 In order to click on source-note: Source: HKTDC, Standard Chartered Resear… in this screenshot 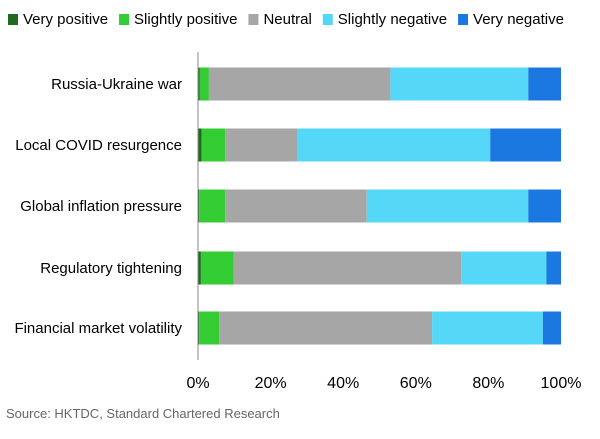, I will do `click(143, 413)`.